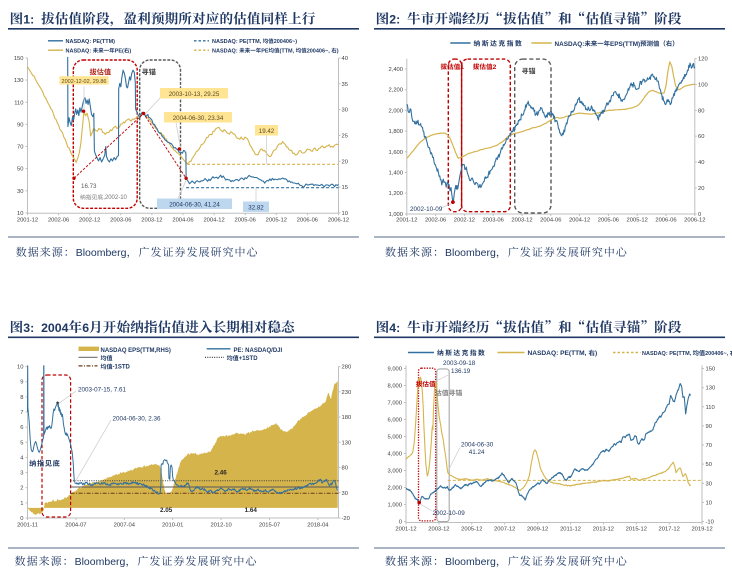 This screenshot has height=576, width=732. I want to click on svg-text: 1,600, so click(395, 153).